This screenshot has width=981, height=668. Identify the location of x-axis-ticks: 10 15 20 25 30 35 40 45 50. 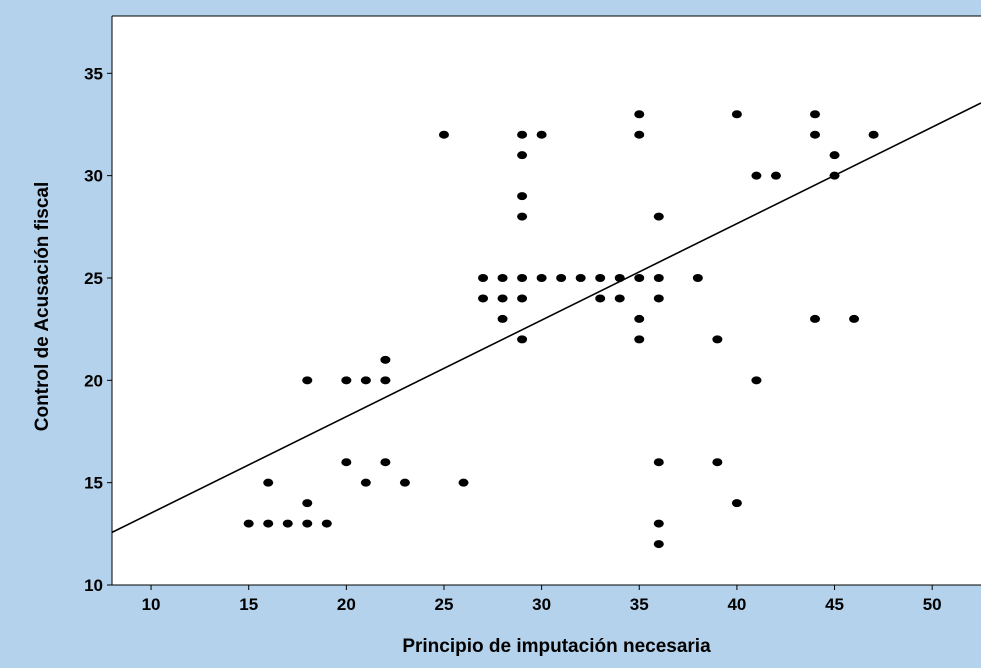
(542, 599).